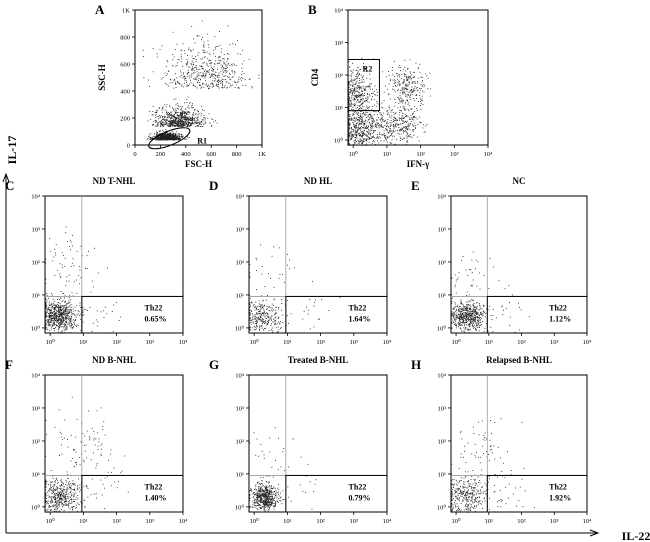 This screenshot has width=650, height=542. I want to click on outer-x-arrowhead, so click(594, 533).